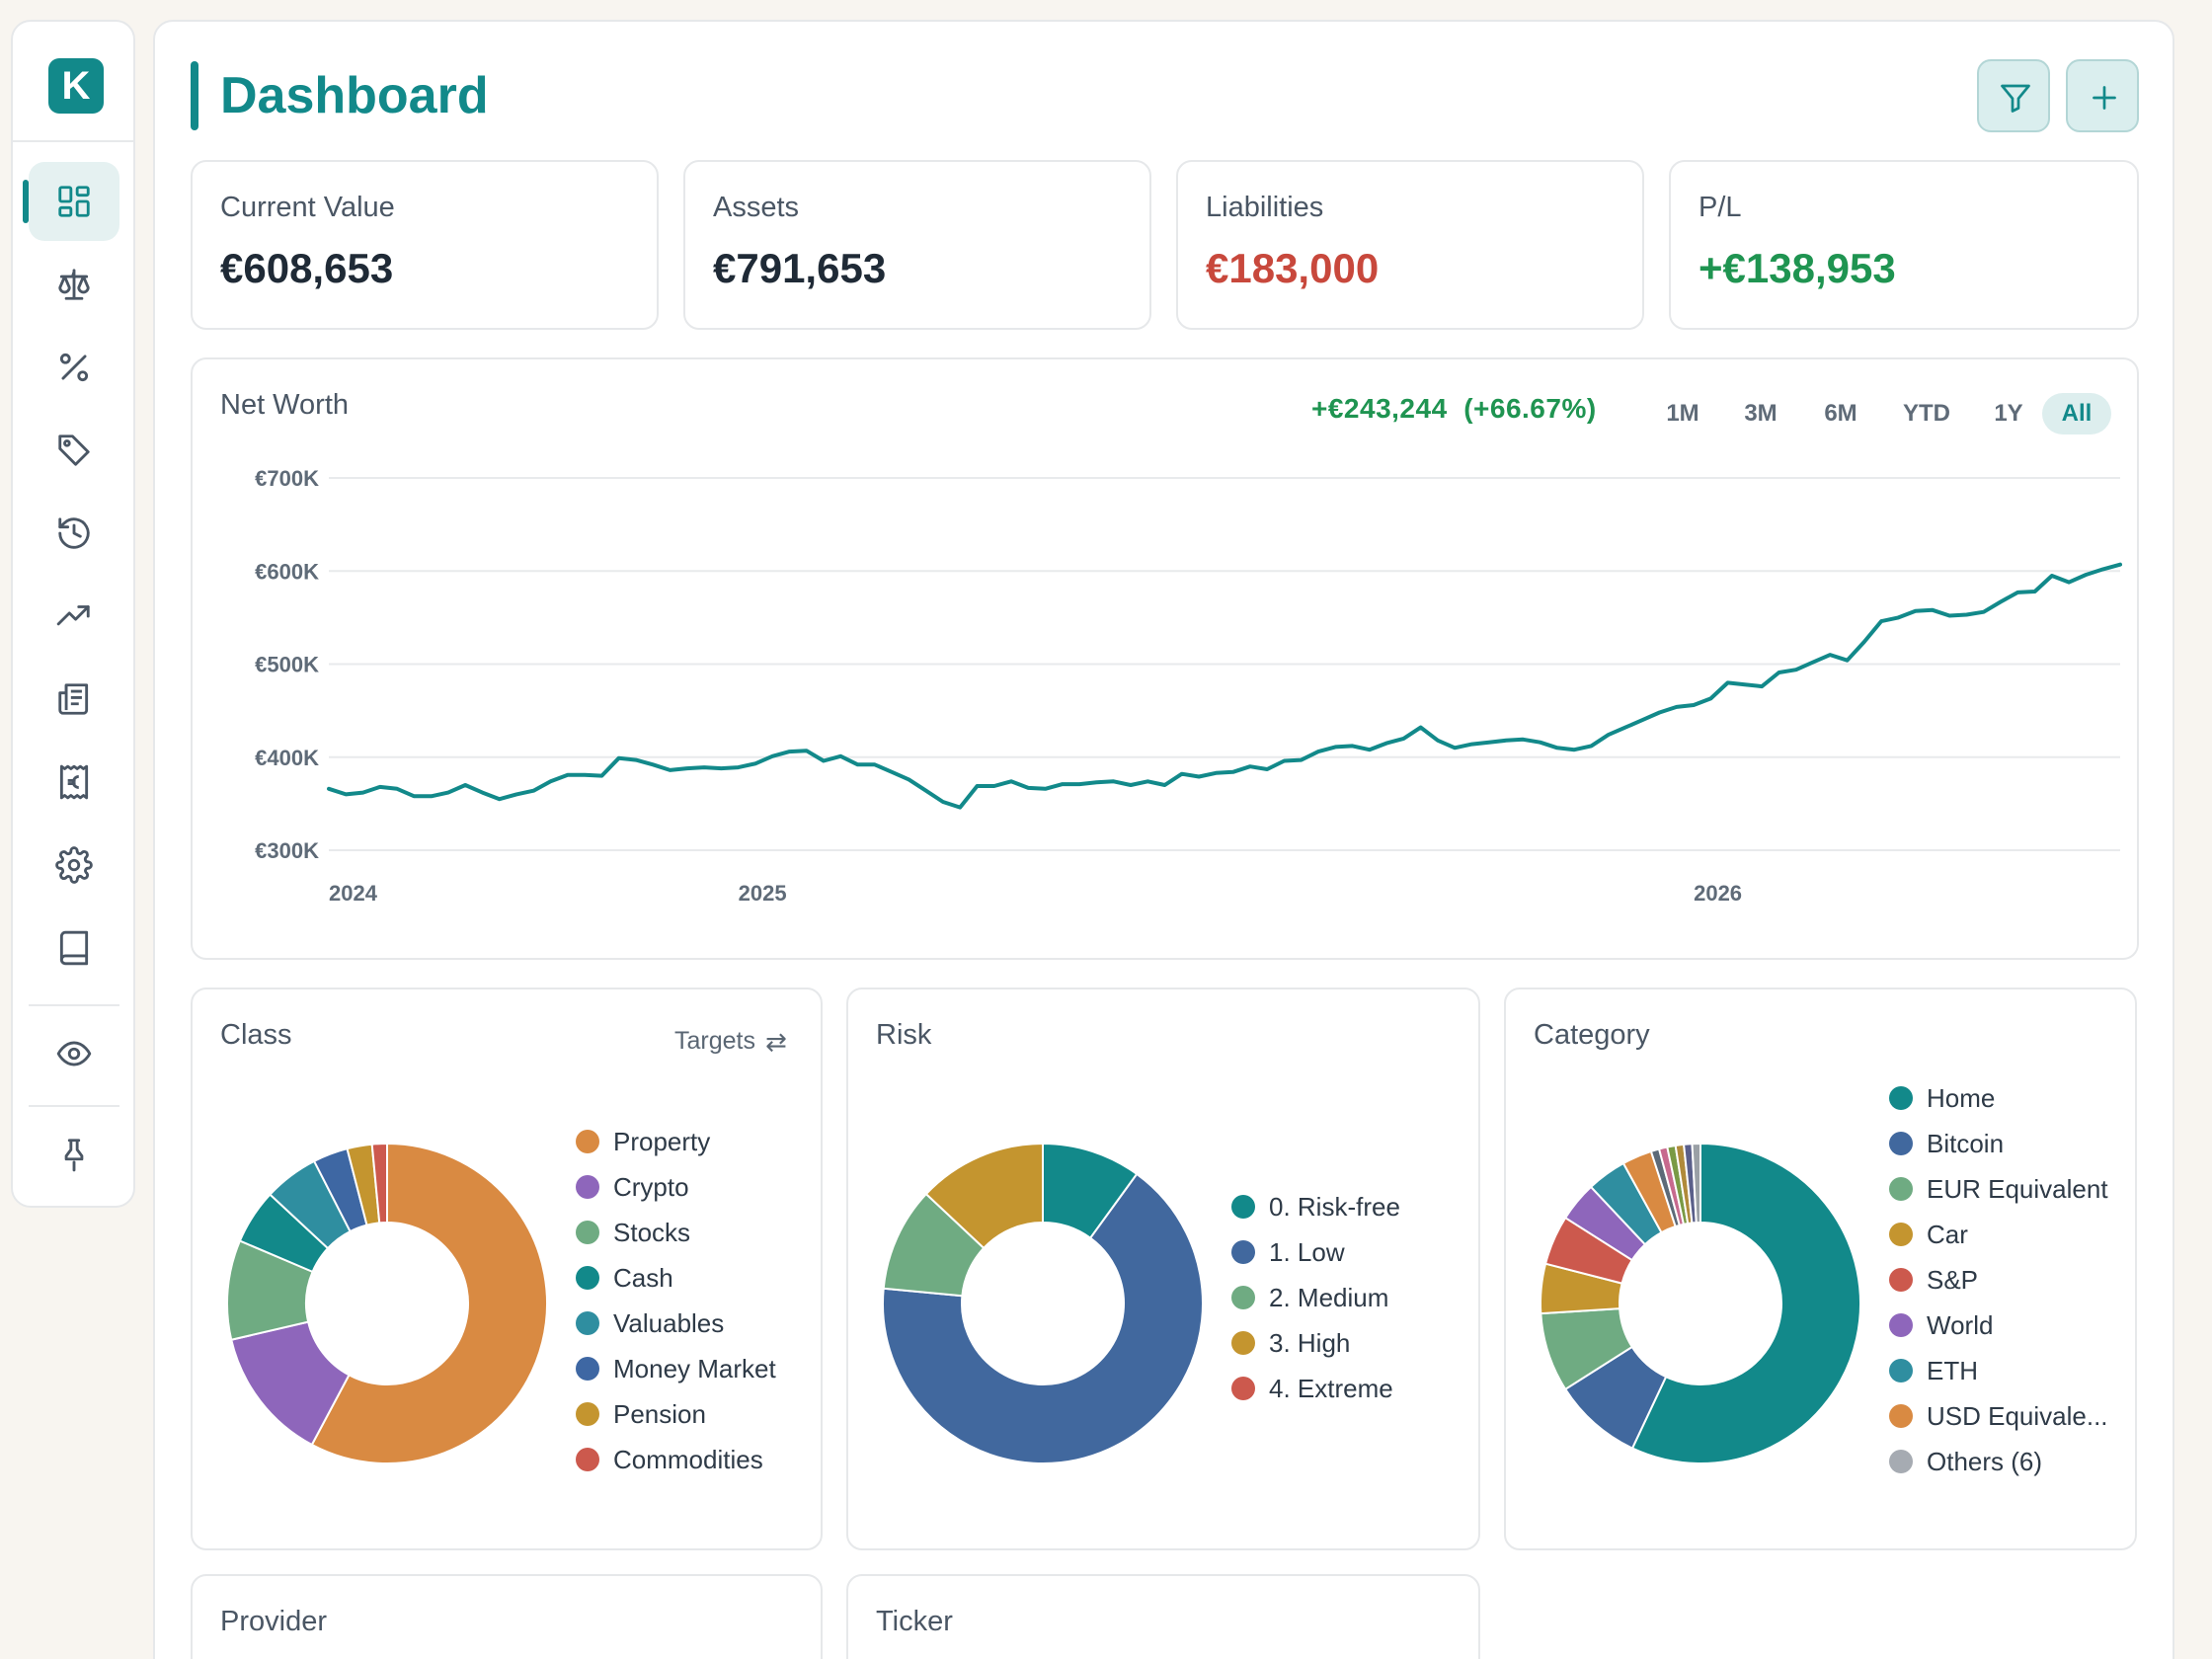 The width and height of the screenshot is (2212, 1659). I want to click on app-logo: K, so click(76, 86).